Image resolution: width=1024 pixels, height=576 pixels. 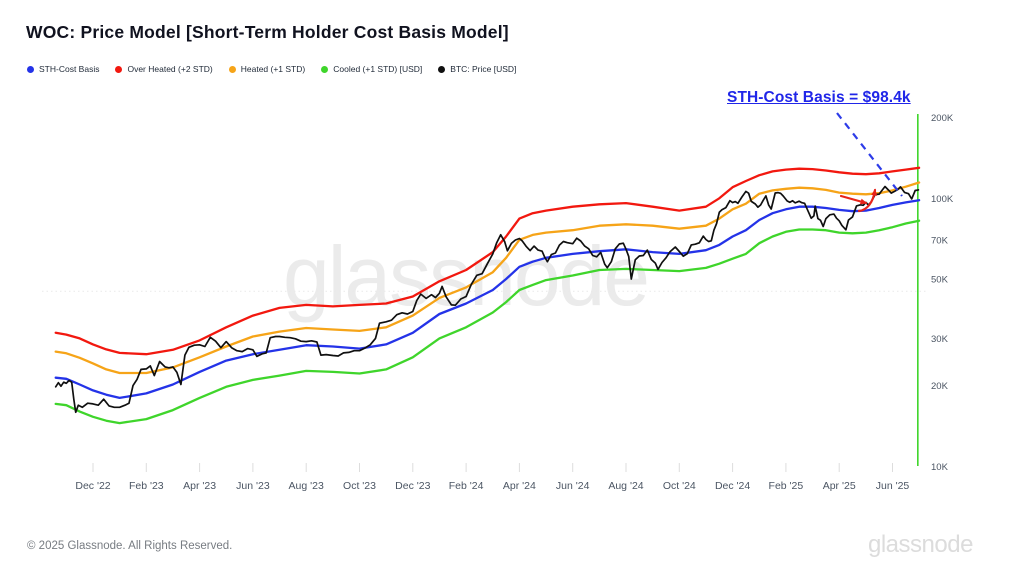 What do you see at coordinates (359, 486) in the screenshot?
I see `x-axis-label: Oct '23` at bounding box center [359, 486].